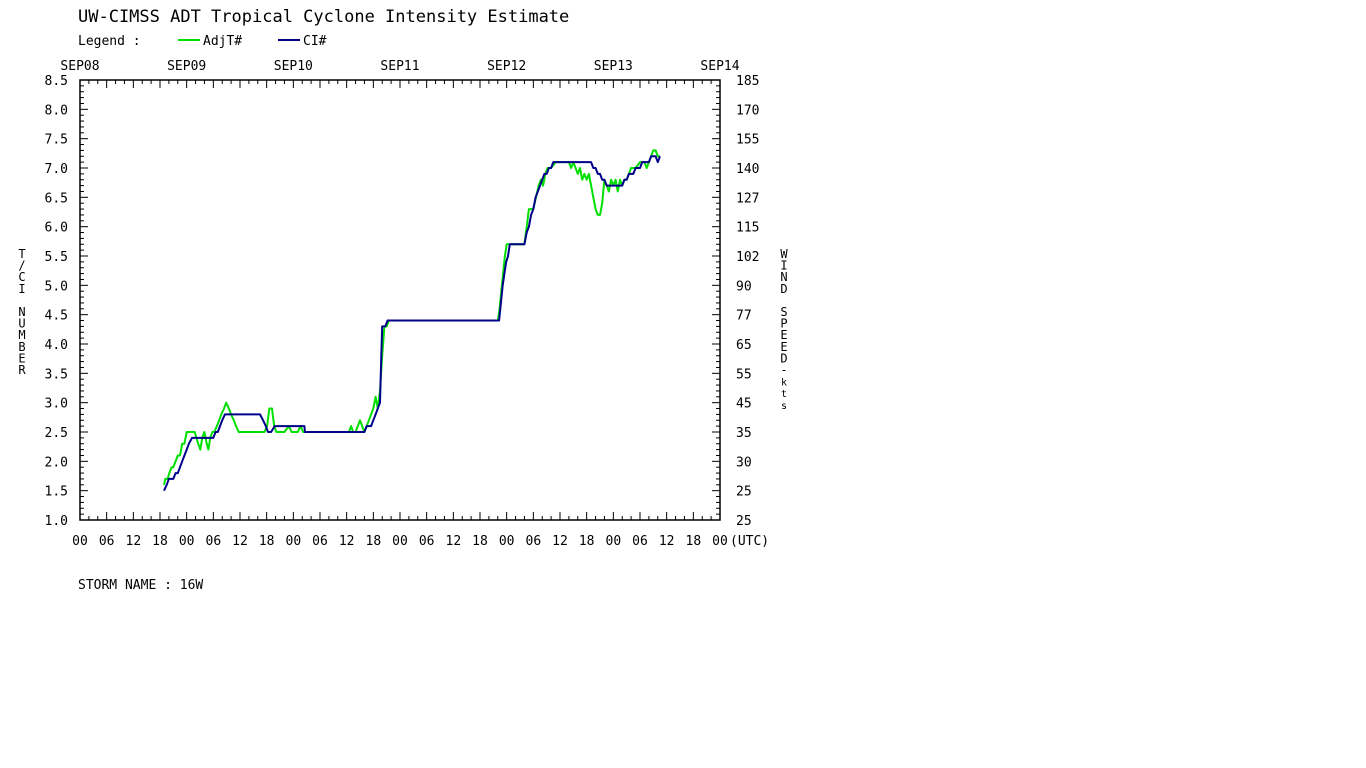  I want to click on y2-tick-label: 65, so click(744, 345).